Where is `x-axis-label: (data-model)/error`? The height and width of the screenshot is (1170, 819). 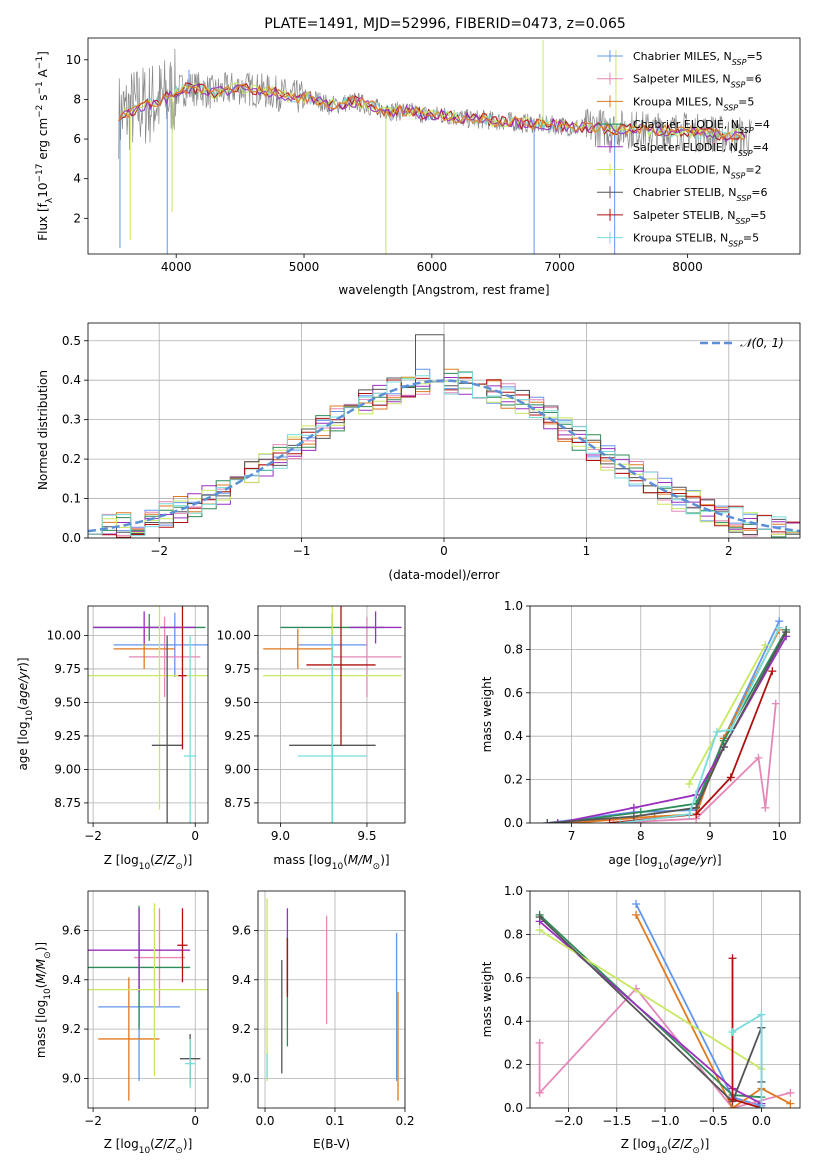 x-axis-label: (data-model)/error is located at coordinates (443, 575).